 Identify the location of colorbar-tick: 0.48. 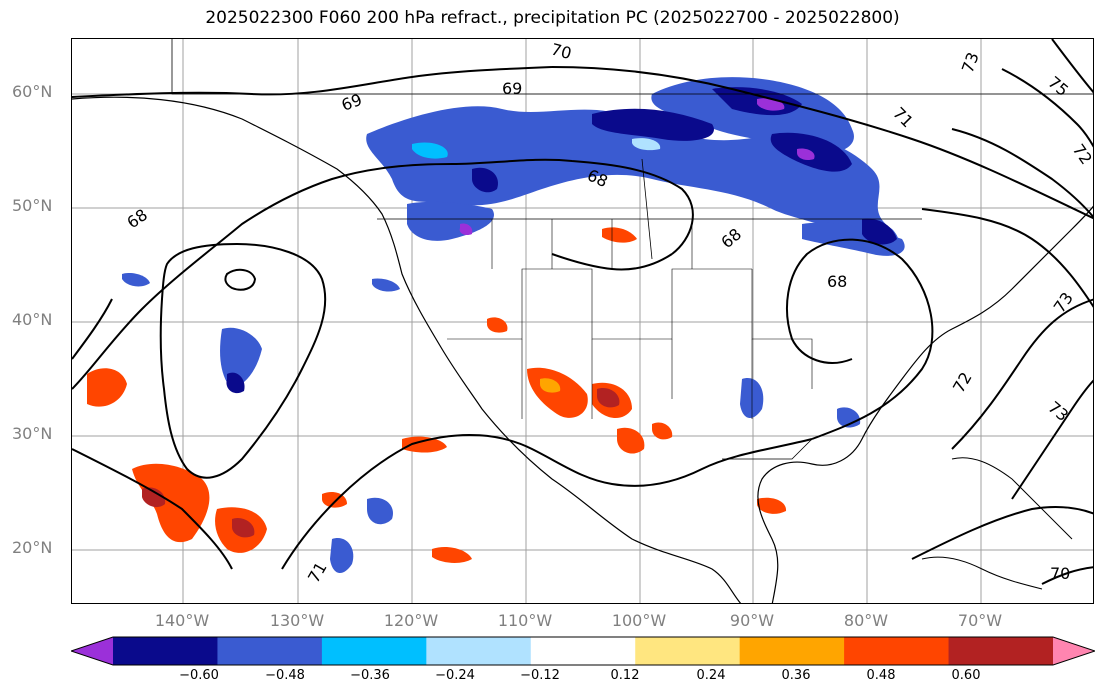
(881, 675).